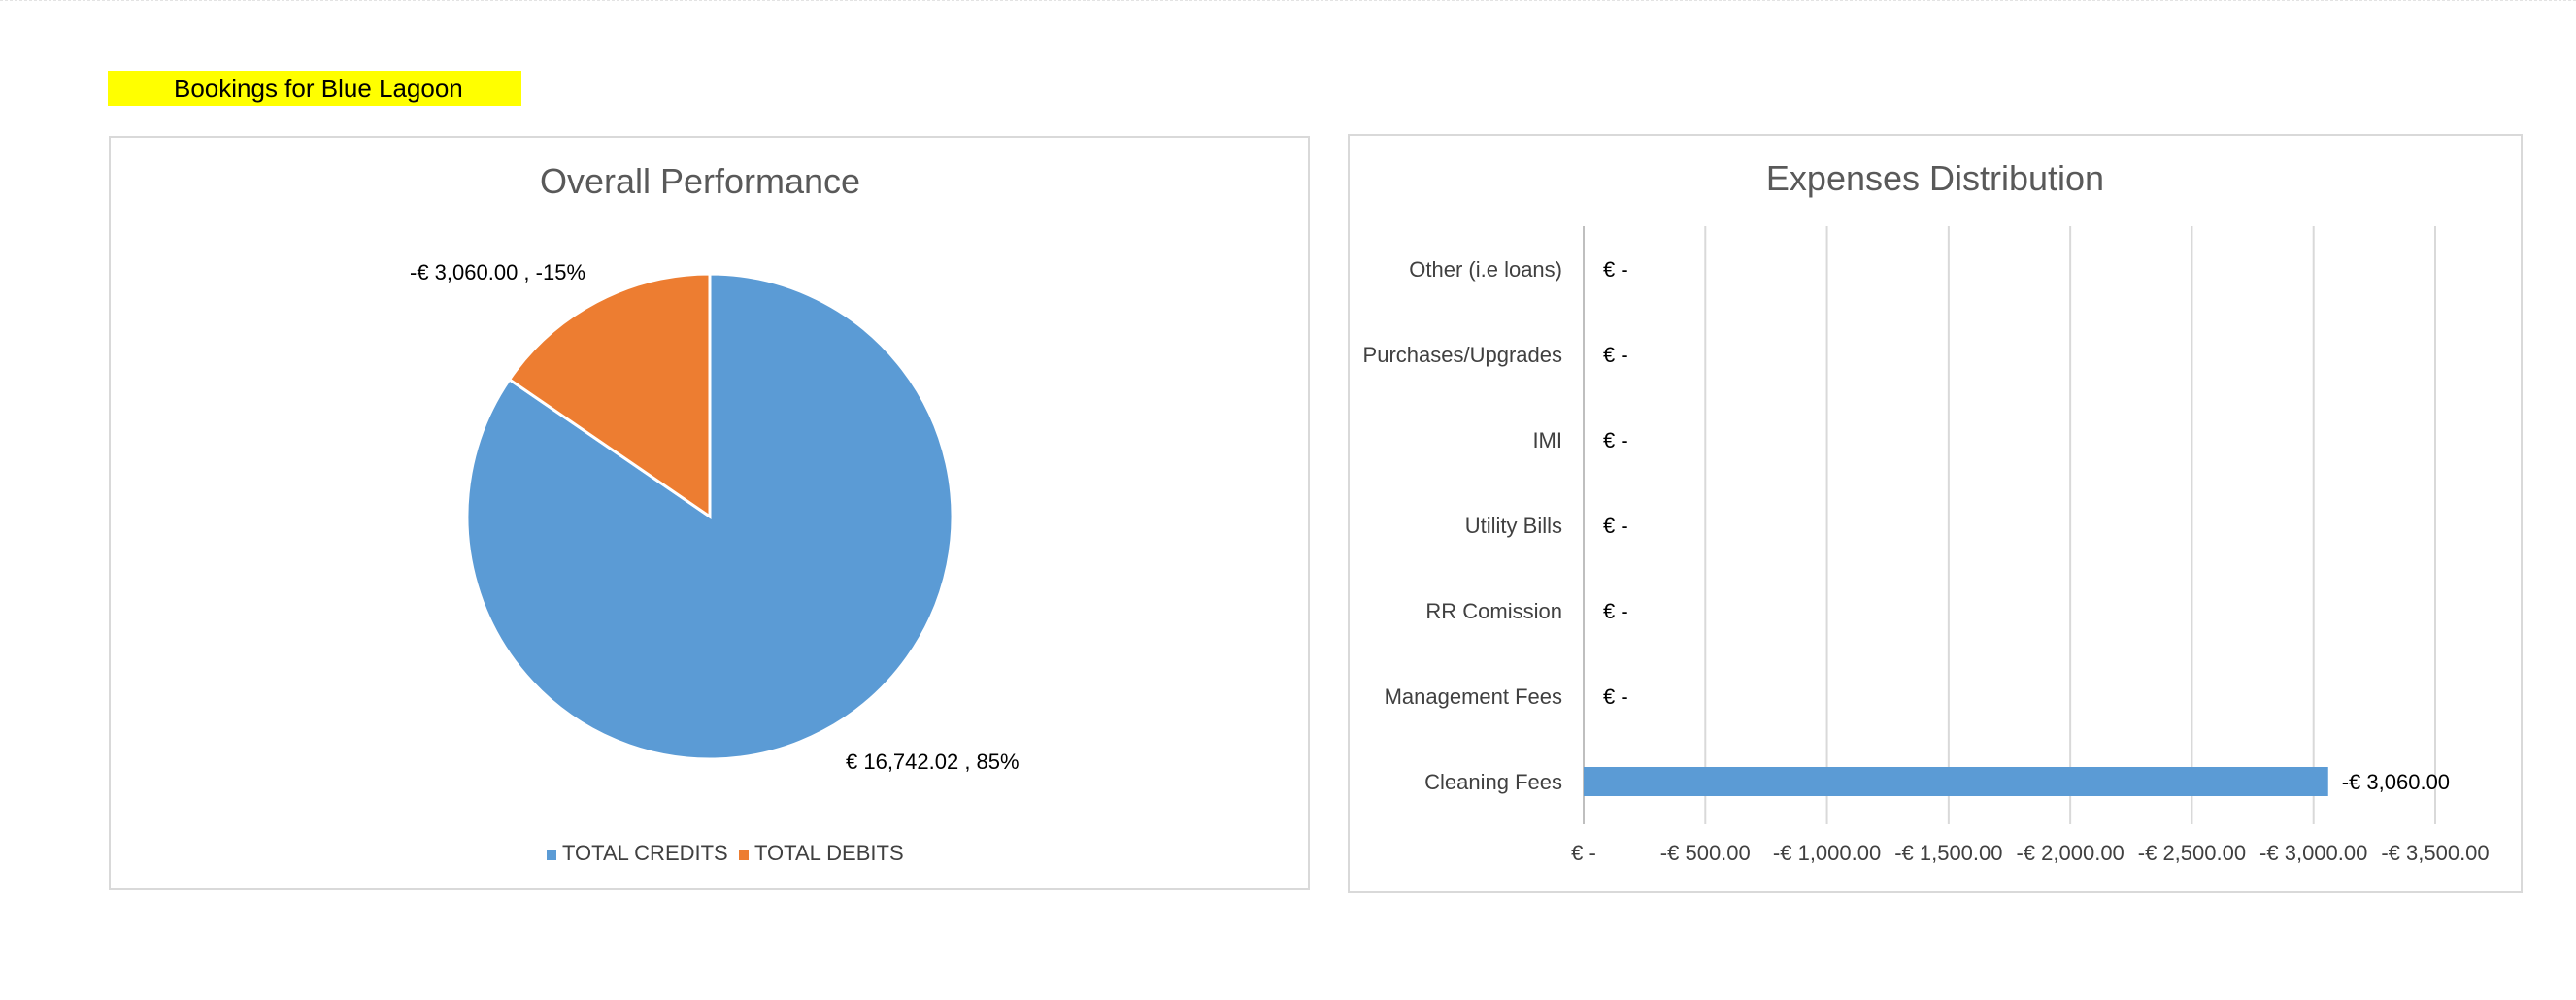 The height and width of the screenshot is (1000, 2576). Describe the element at coordinates (2435, 853) in the screenshot. I see `x-tick-label: -€ 3,500.00` at that location.